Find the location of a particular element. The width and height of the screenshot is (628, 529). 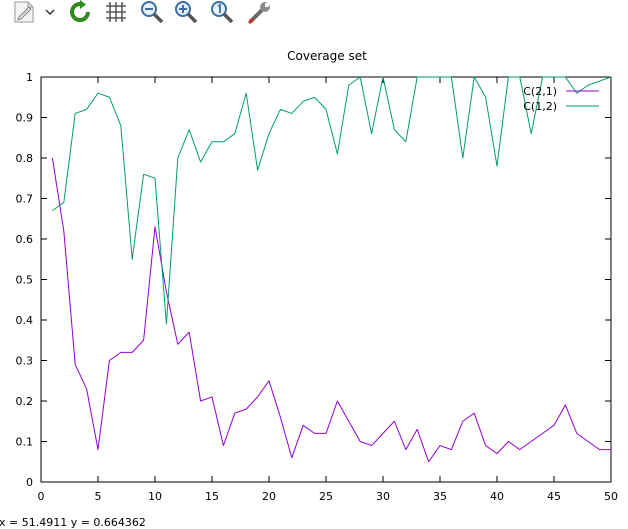

zoom-out-icon is located at coordinates (152, 12).